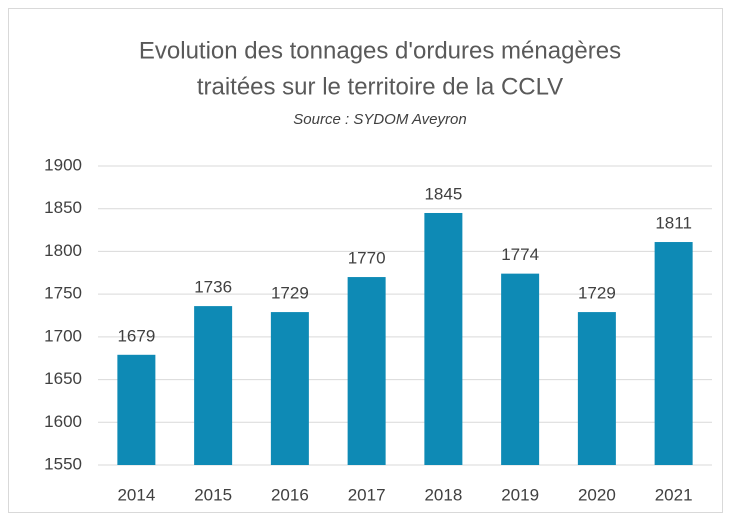  Describe the element at coordinates (213, 287) in the screenshot. I see `data-label: 1736` at that location.